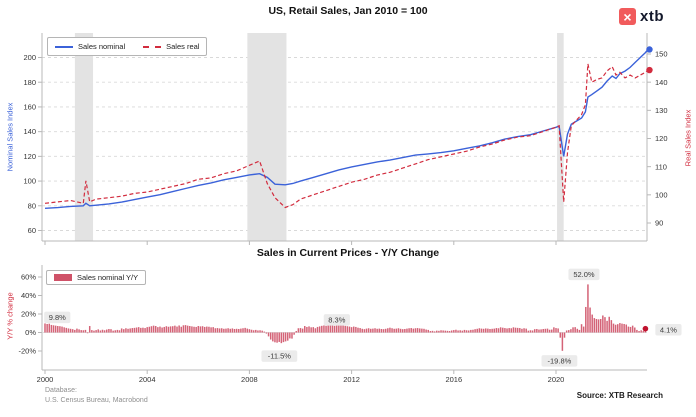 This screenshot has height=417, width=696. What do you see at coordinates (29, 181) in the screenshot?
I see `svg-text: 100` at bounding box center [29, 181].